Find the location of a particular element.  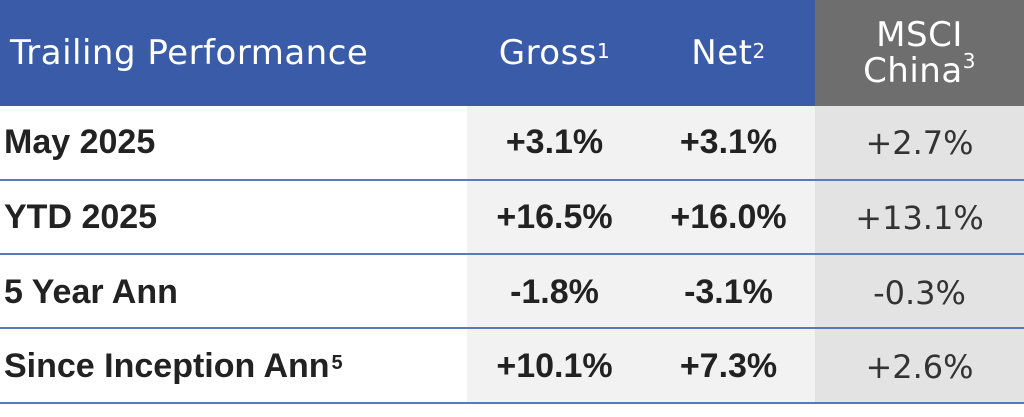

msci-value: -0.3% is located at coordinates (919, 292).